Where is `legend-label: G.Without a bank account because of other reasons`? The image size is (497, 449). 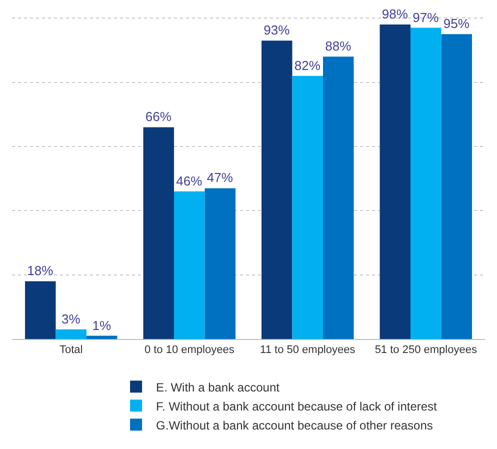
legend-label: G.Without a bank account because of other reasons is located at coordinates (294, 425).